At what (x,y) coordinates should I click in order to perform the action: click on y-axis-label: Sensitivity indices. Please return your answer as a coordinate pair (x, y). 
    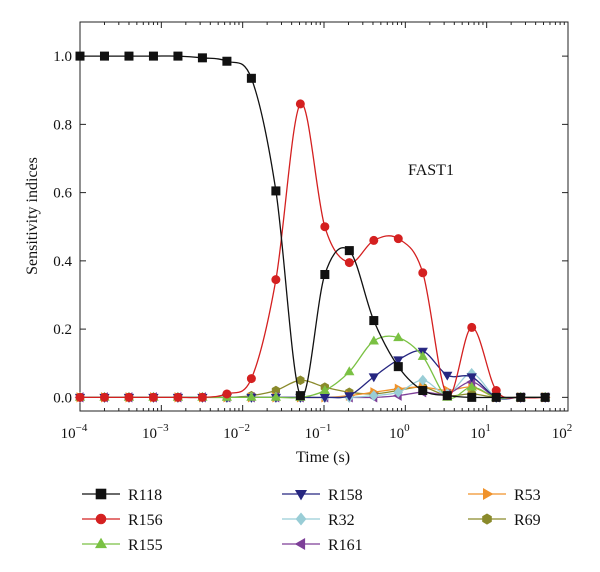
    Looking at the image, I should click on (32, 216).